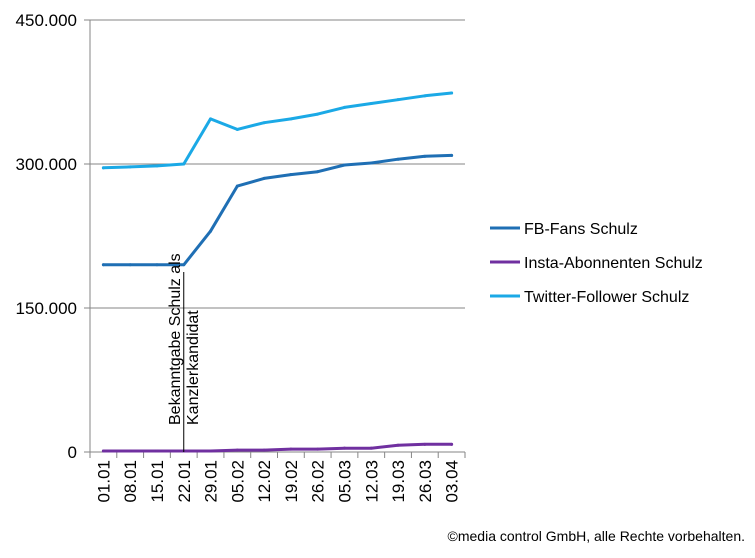 This screenshot has width=755, height=558. I want to click on legend-label: Twitter-Follower Schulz, so click(606, 297).